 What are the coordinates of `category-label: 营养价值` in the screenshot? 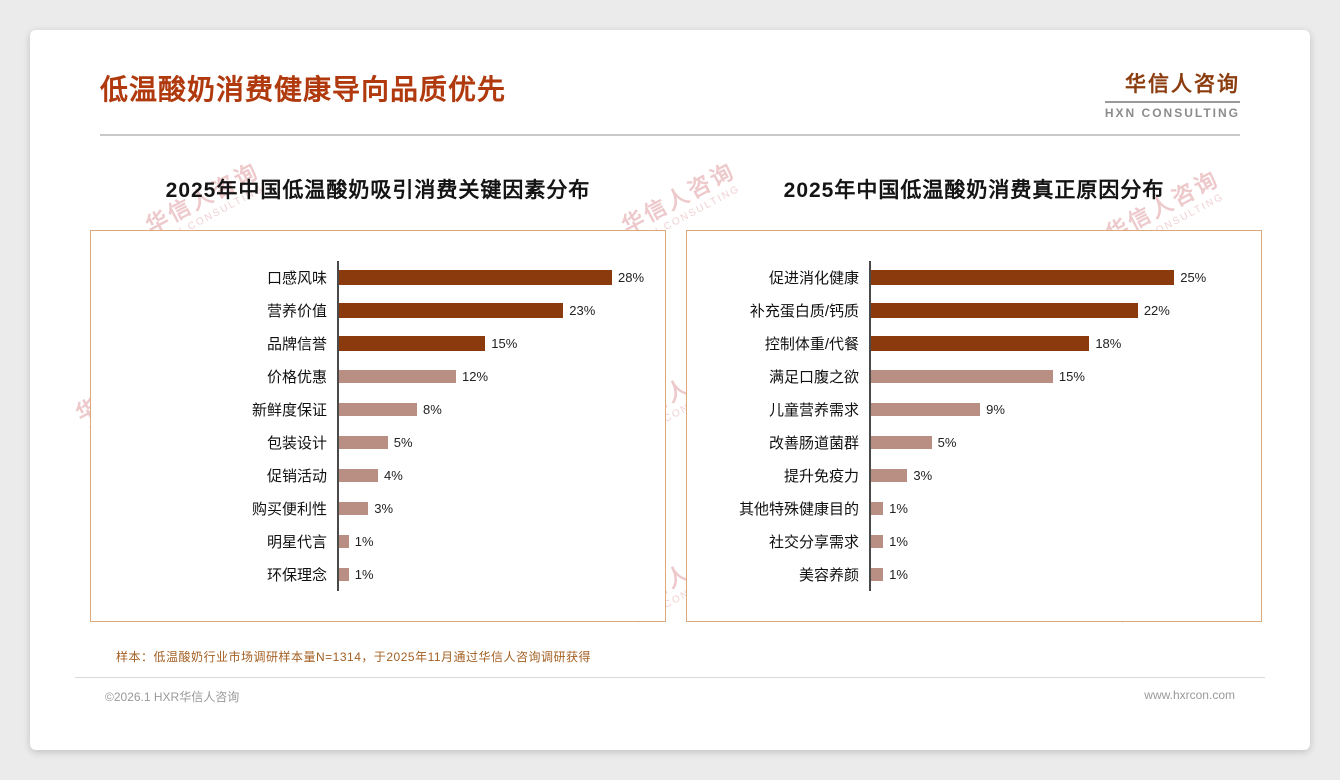 It's located at (296, 311).